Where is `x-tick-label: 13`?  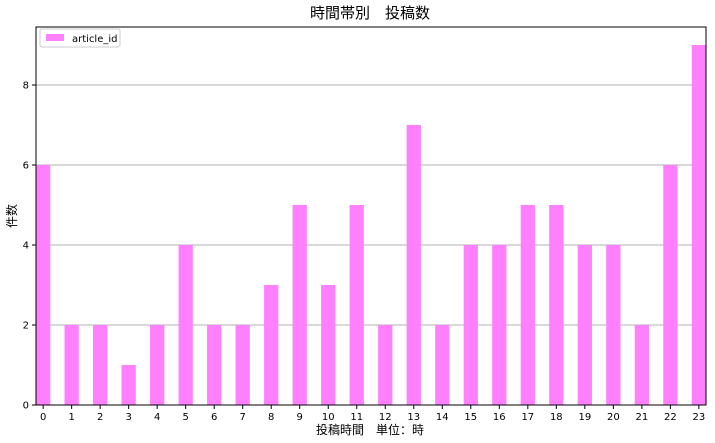 x-tick-label: 13 is located at coordinates (413, 417).